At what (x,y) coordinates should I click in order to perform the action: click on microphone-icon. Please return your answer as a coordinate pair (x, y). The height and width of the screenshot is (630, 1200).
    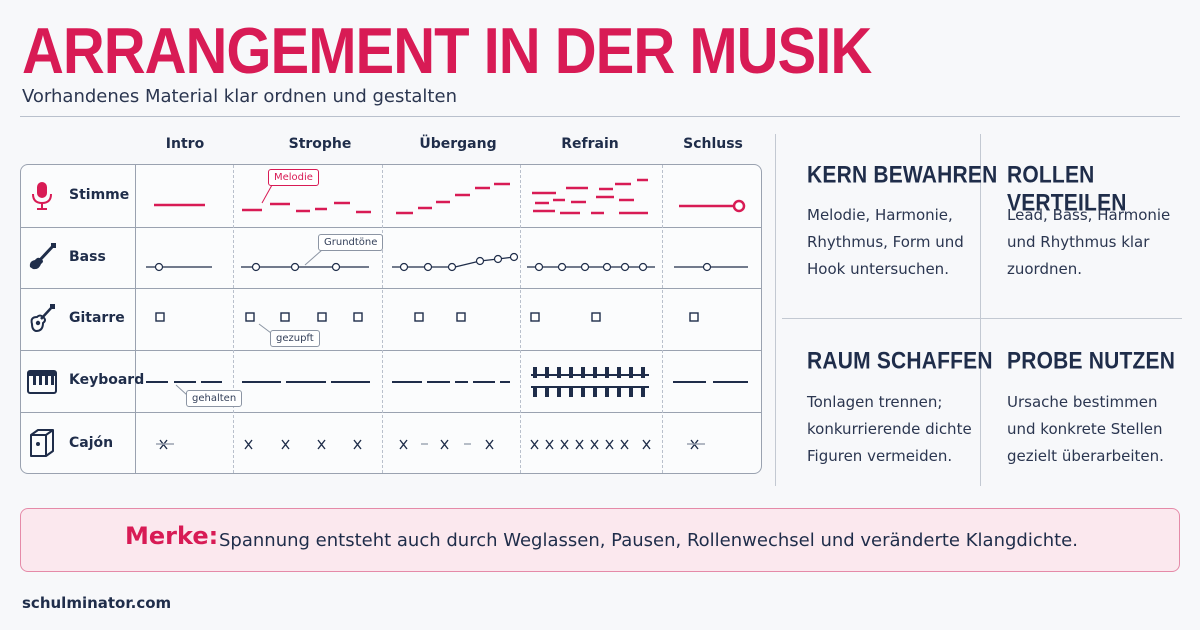
    Looking at the image, I should click on (42, 196).